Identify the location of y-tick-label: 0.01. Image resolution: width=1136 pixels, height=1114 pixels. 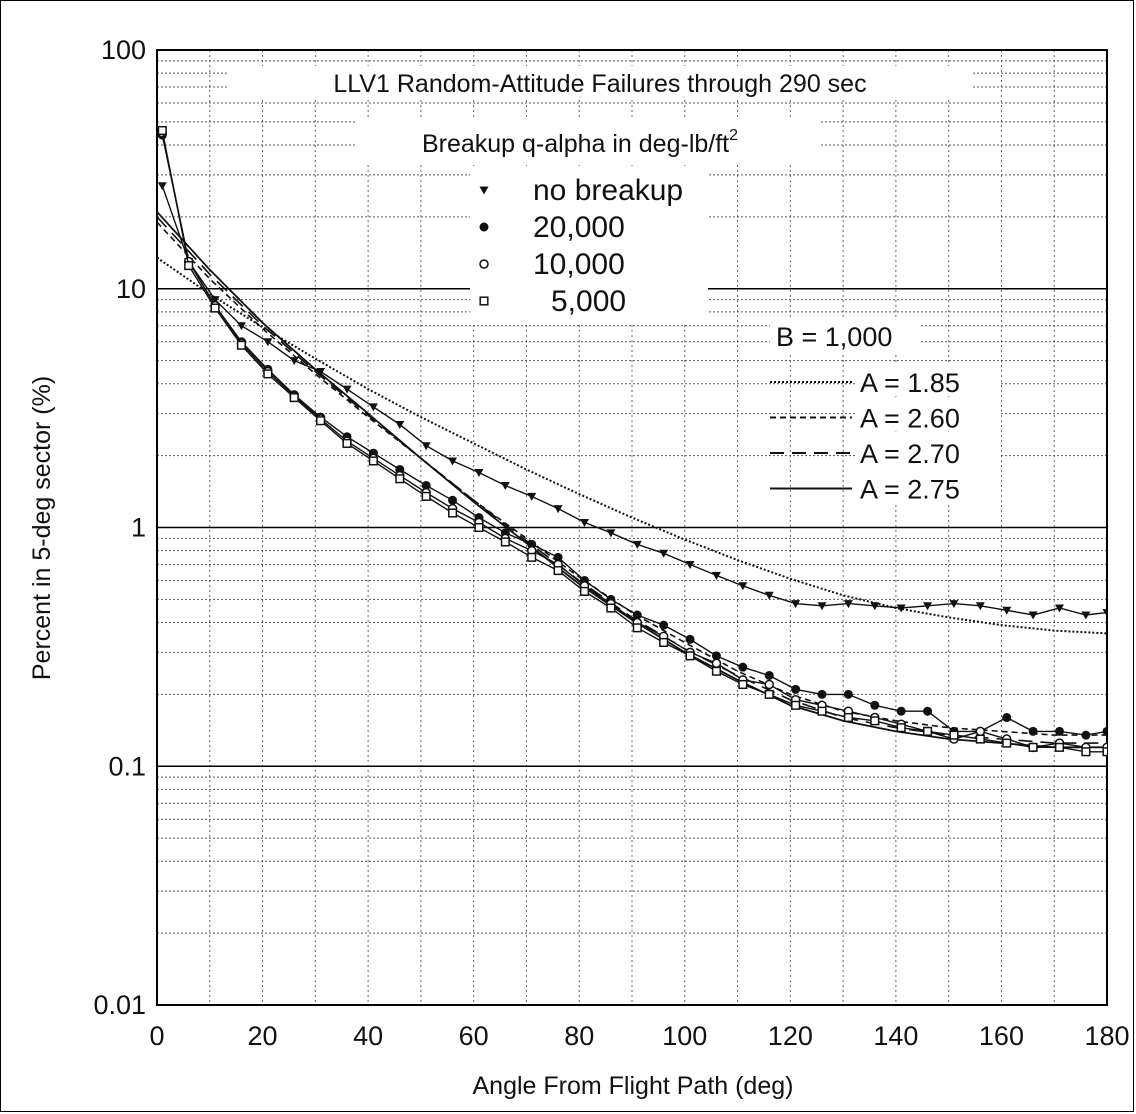
(119, 1005).